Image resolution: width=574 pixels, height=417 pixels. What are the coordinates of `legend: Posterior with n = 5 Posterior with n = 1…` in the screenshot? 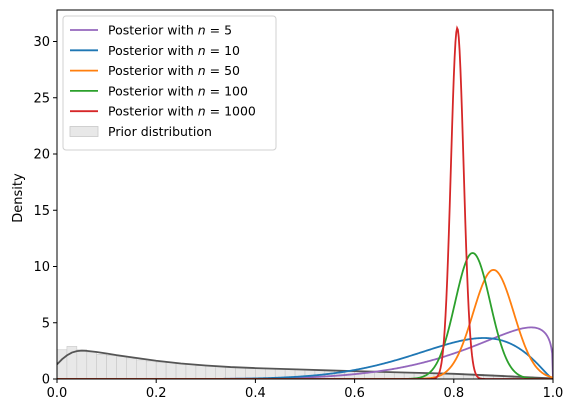 It's located at (169, 83).